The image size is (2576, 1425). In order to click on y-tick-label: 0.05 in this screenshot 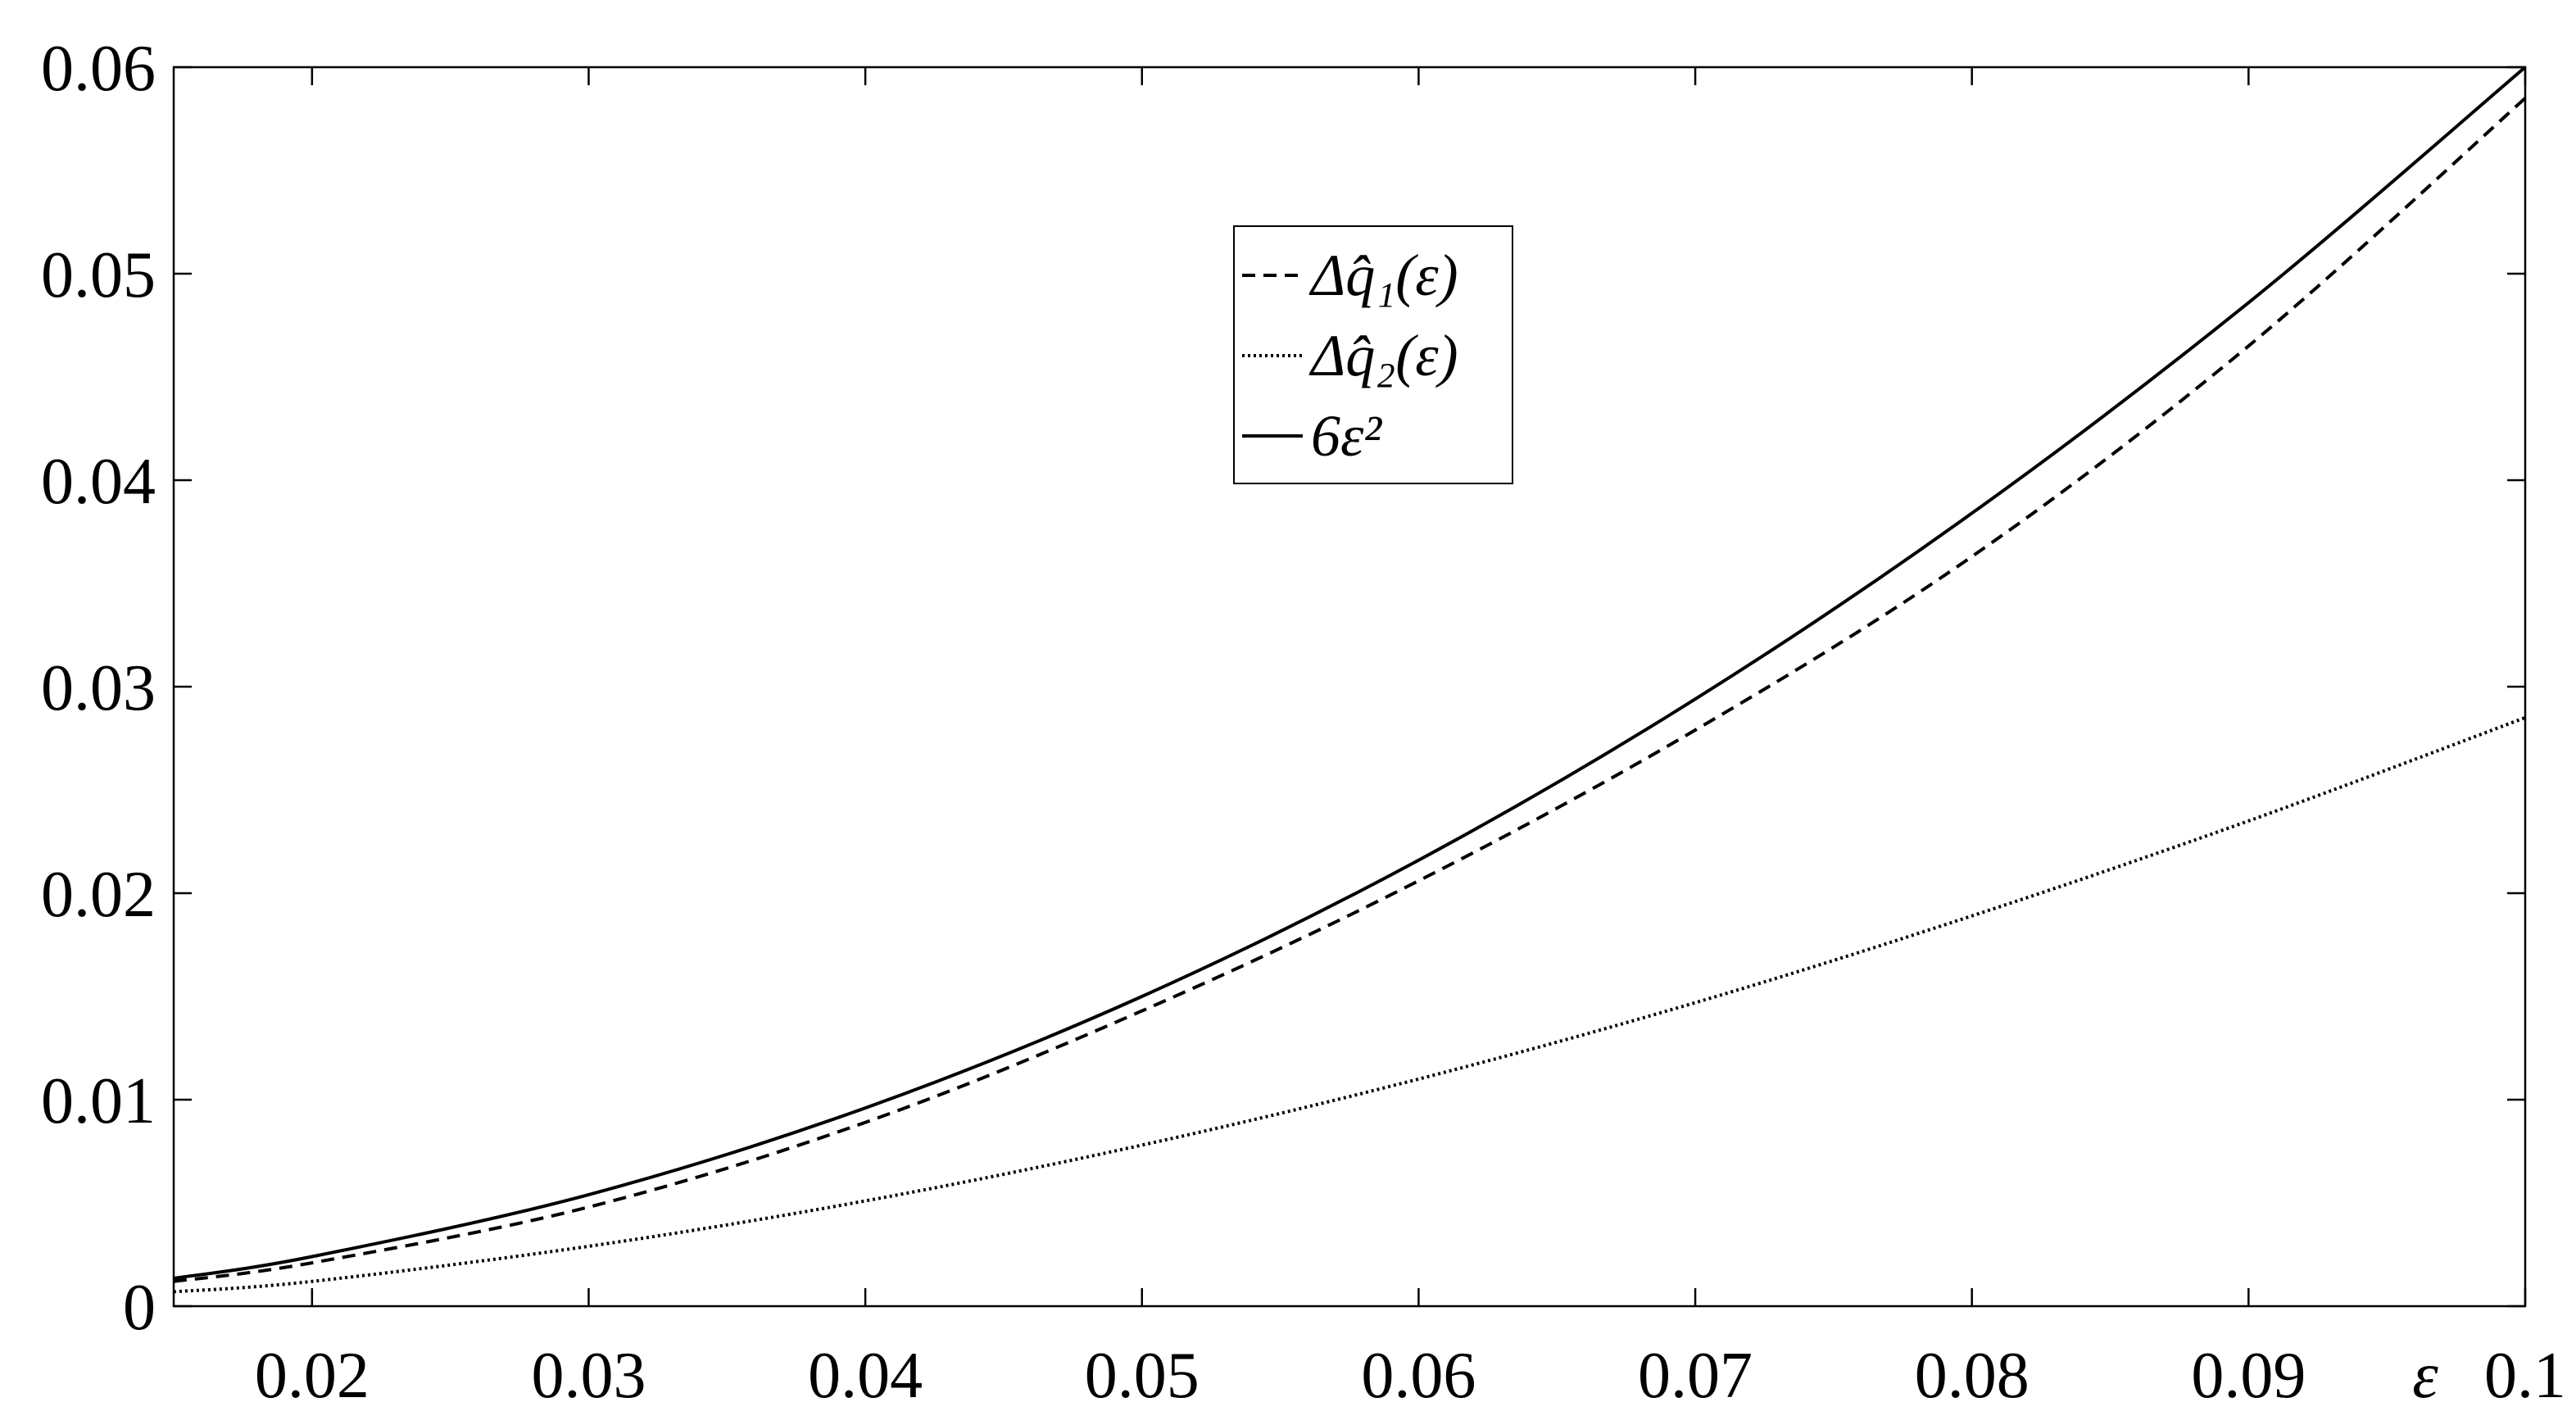, I will do `click(98, 275)`.